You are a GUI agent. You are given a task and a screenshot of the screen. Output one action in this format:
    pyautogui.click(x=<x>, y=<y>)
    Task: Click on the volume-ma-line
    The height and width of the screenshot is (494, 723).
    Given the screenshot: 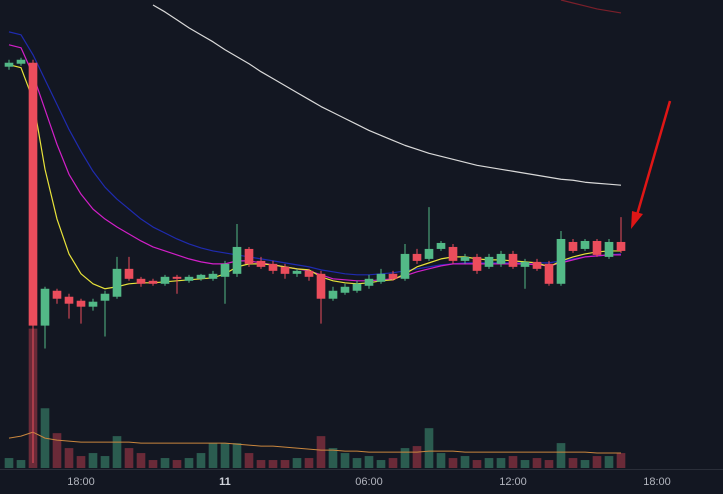 What is the action you would take?
    pyautogui.click(x=314, y=442)
    